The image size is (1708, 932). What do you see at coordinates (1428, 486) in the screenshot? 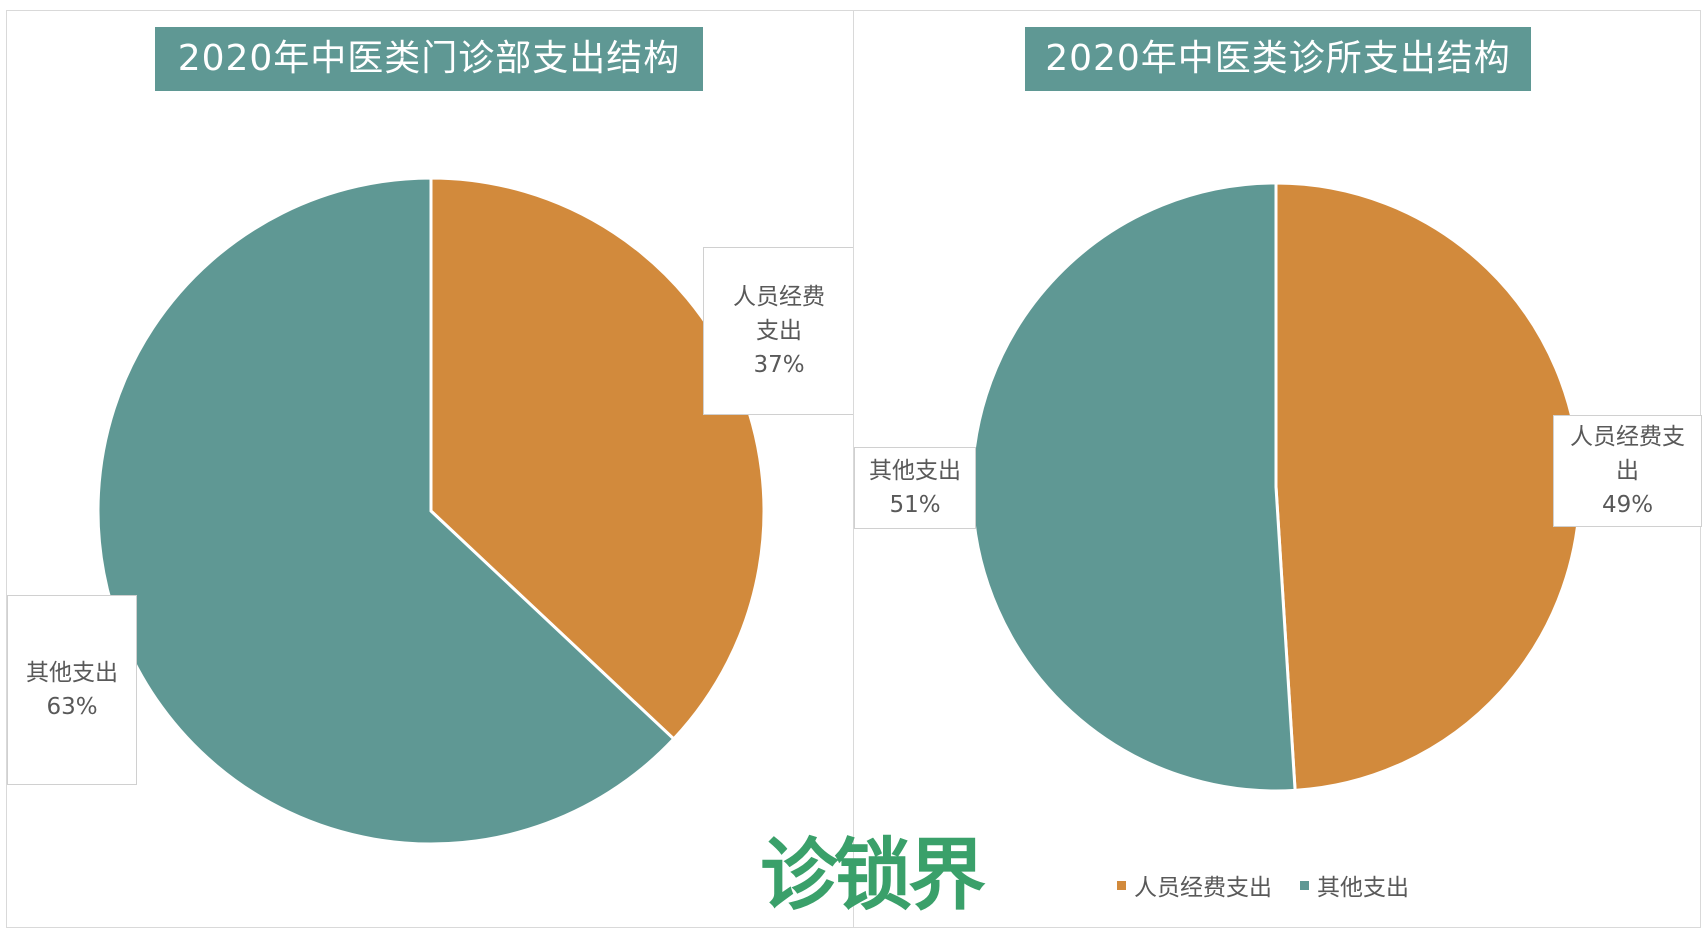
I see `pie-slice-staff` at bounding box center [1428, 486].